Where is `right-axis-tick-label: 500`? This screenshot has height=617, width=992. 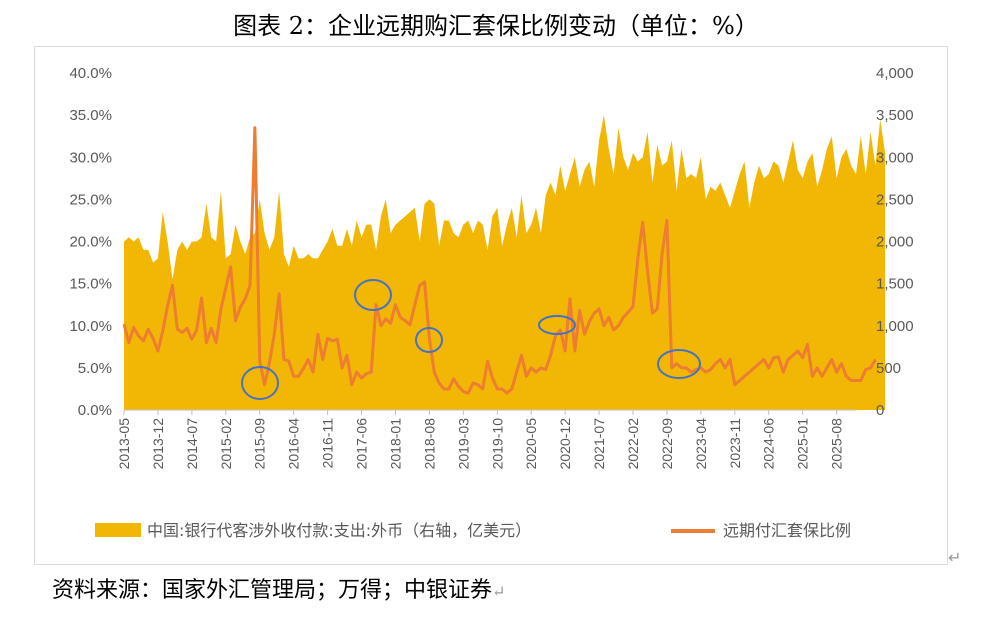 right-axis-tick-label: 500 is located at coordinates (888, 368).